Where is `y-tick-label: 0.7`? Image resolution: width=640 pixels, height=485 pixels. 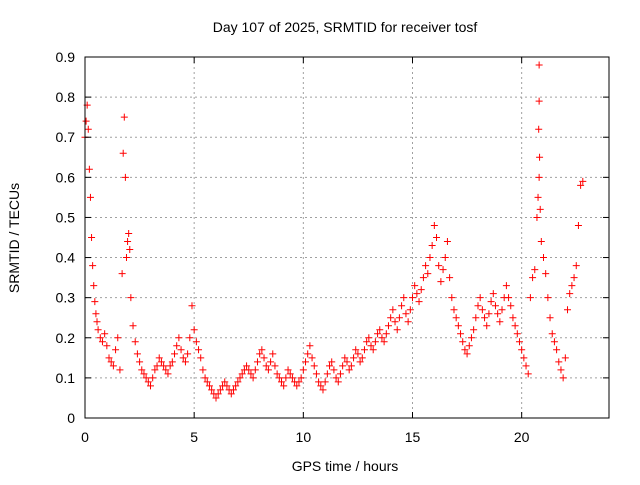 y-tick-label: 0.7 is located at coordinates (66, 137).